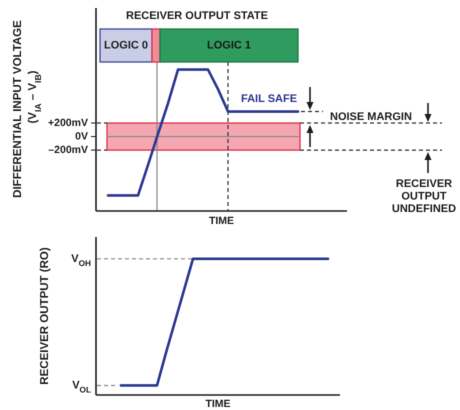 The width and height of the screenshot is (460, 410). I want to click on y-axis-title: RECEIVER OUTPUT (RO), so click(45, 316).